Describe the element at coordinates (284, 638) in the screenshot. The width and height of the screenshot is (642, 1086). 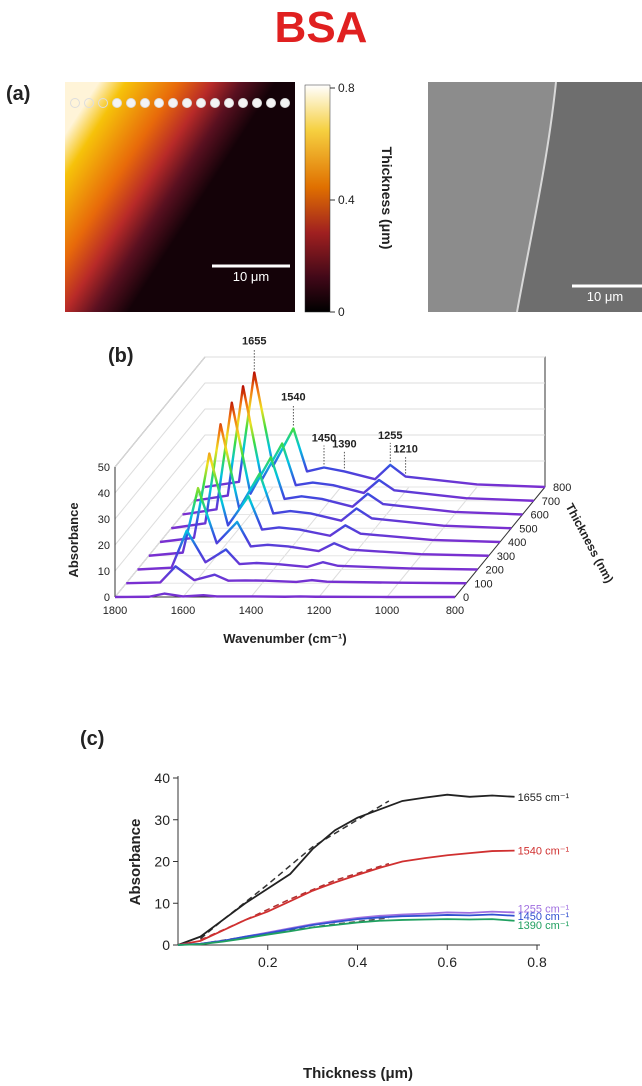
I see `x-axis-title: Wavenumber (cm⁻¹)` at that location.